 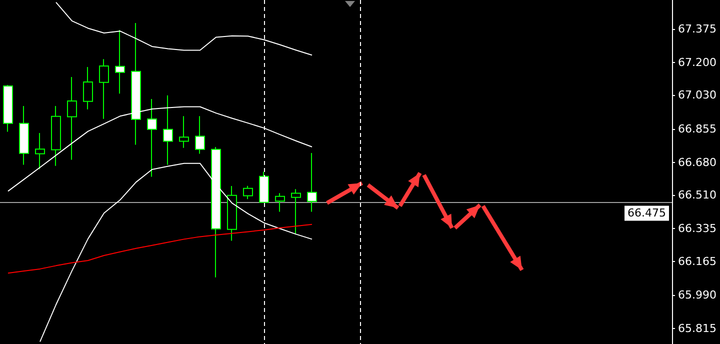 I want to click on y-tick-label: 65.815, so click(x=697, y=328).